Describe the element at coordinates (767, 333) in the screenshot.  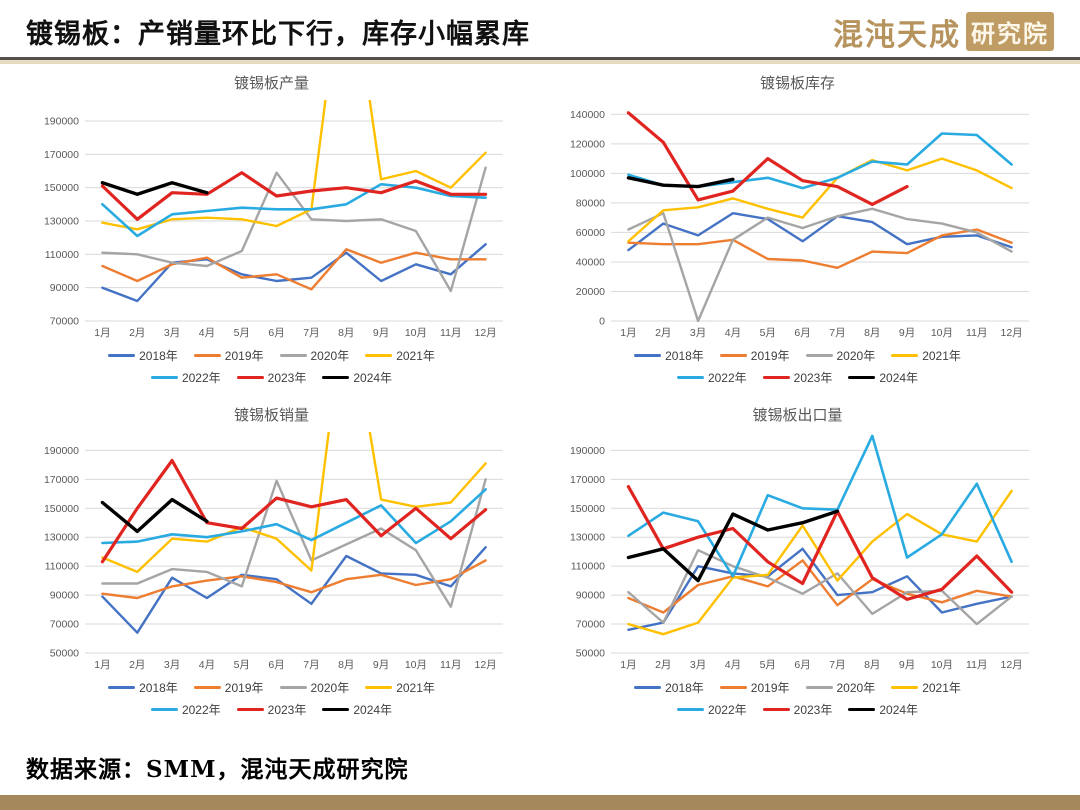
I see `x-tick-label: 5月` at that location.